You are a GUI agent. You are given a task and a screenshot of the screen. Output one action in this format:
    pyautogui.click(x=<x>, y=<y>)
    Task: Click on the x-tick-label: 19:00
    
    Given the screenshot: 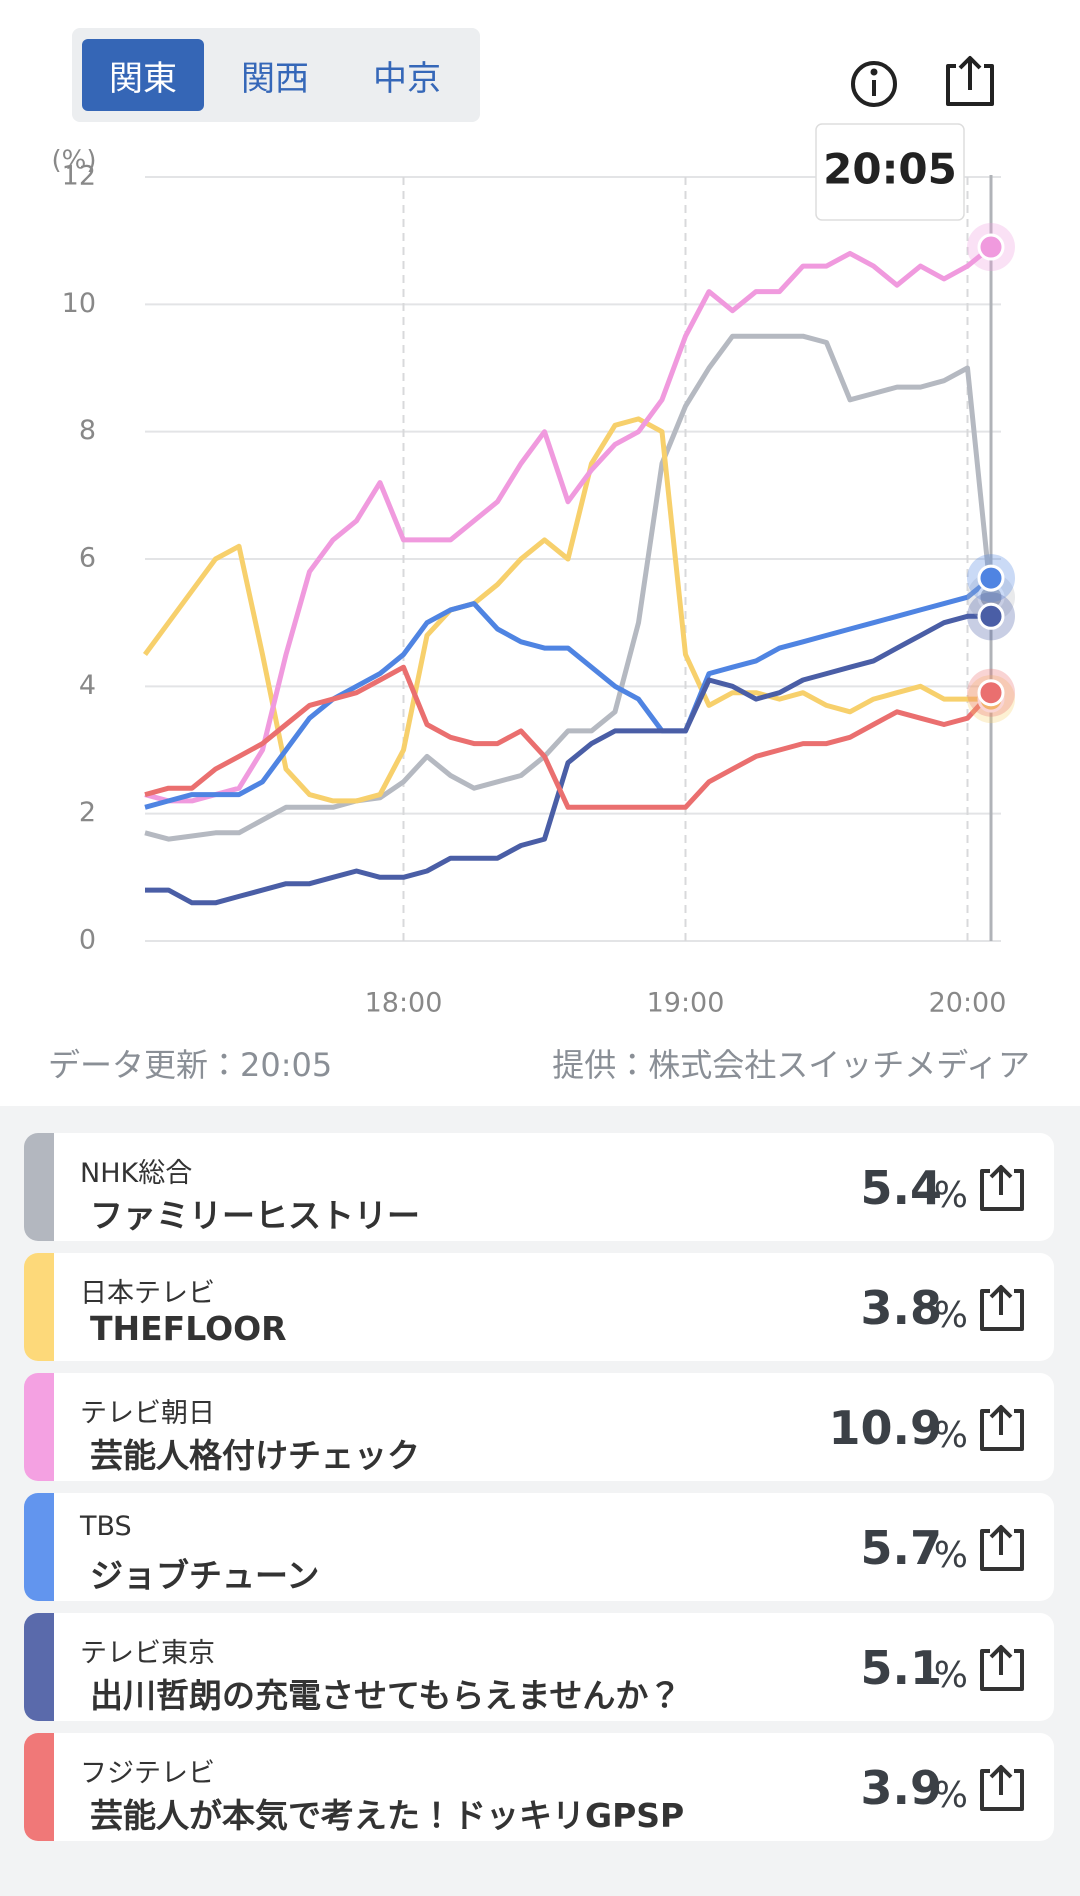 What is the action you would take?
    pyautogui.click(x=686, y=1003)
    